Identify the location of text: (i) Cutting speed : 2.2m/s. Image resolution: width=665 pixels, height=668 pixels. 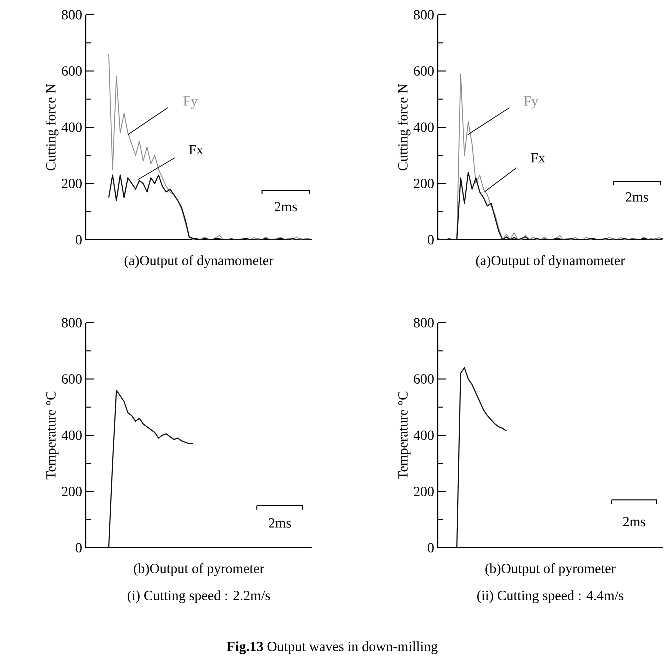
(199, 597).